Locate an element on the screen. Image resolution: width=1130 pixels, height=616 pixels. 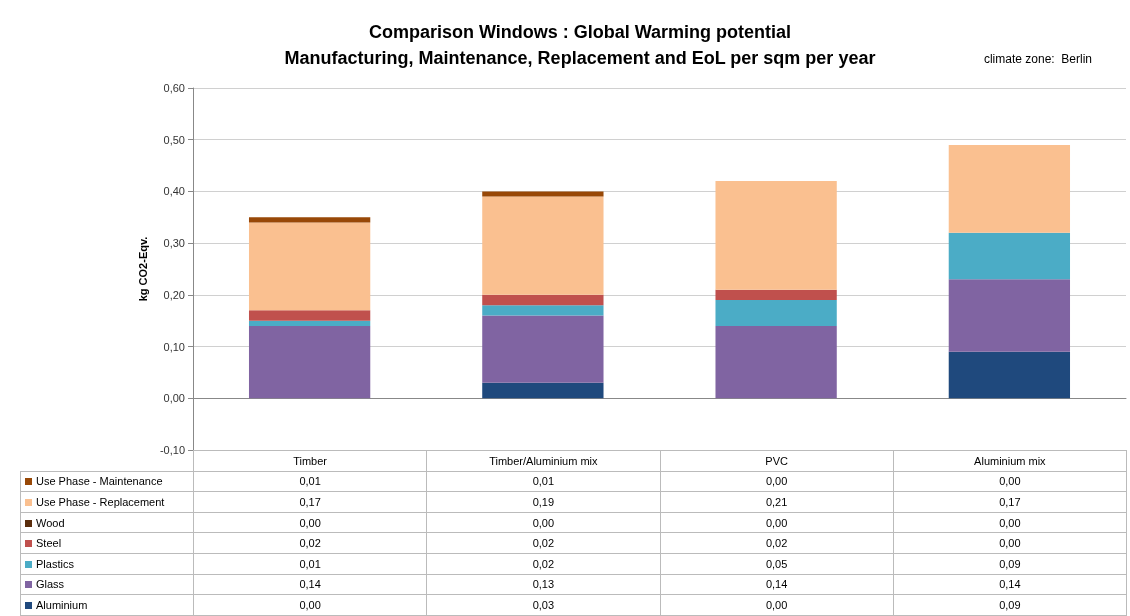
chart-title: Comparison Windows : Global Warming potential is located at coordinates (580, 32).